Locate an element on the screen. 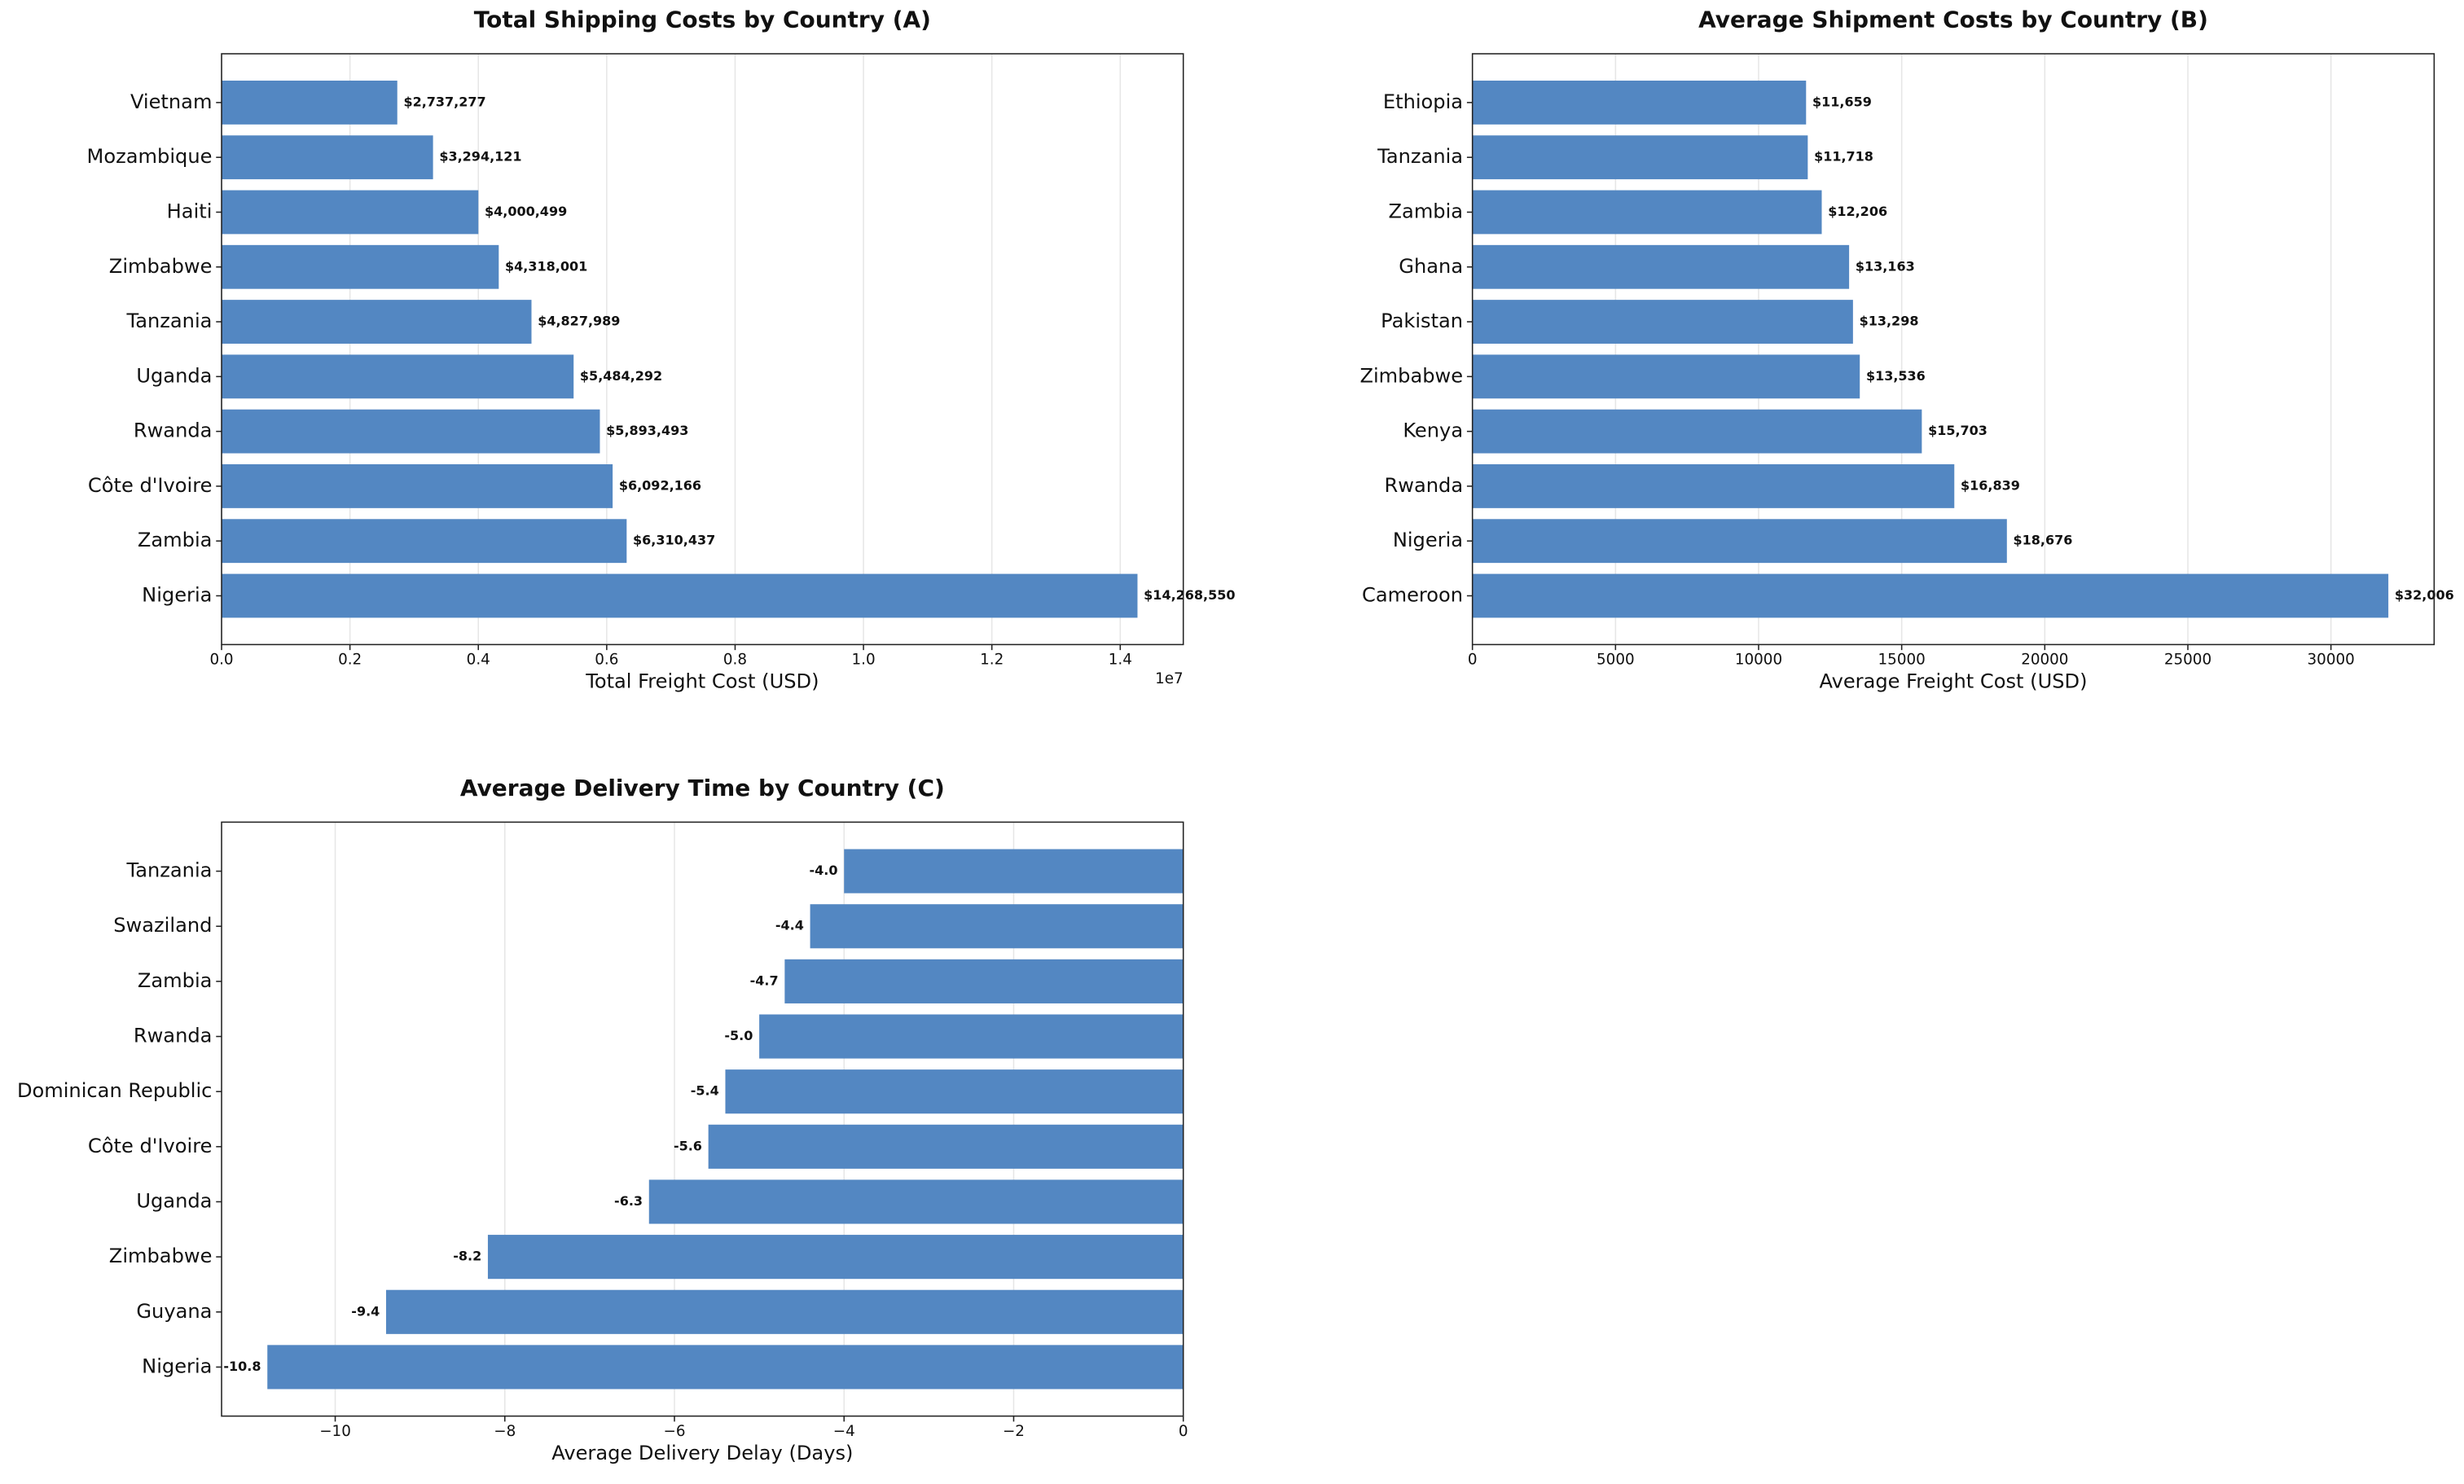  value-label: $13,163 is located at coordinates (1886, 266).